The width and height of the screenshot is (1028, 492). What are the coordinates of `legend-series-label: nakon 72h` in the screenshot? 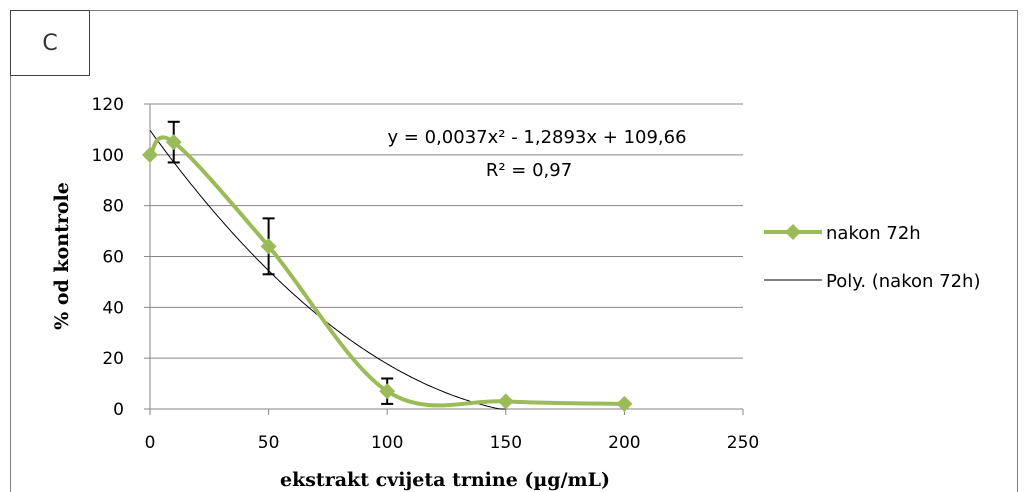 It's located at (873, 233).